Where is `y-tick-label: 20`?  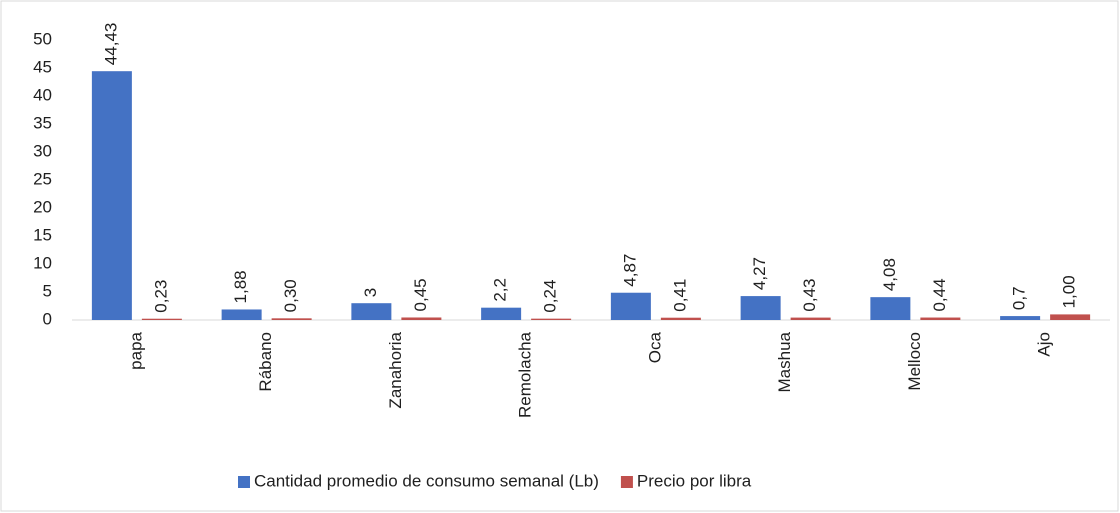 y-tick-label: 20 is located at coordinates (42, 206).